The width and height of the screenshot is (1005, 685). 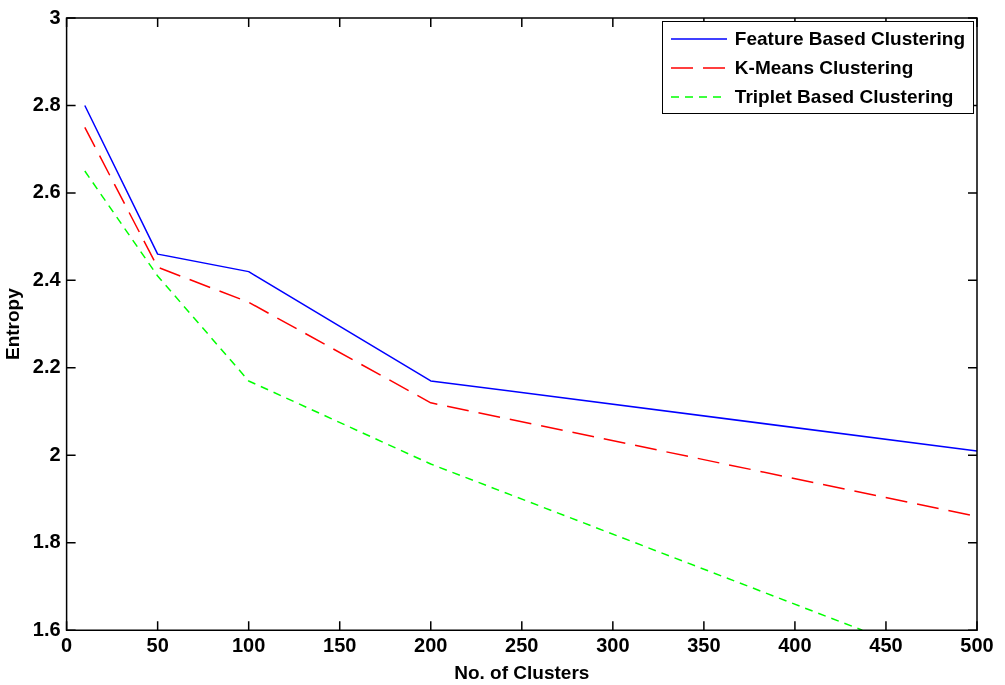 I want to click on y-tick-label: 2.8, so click(x=46, y=103).